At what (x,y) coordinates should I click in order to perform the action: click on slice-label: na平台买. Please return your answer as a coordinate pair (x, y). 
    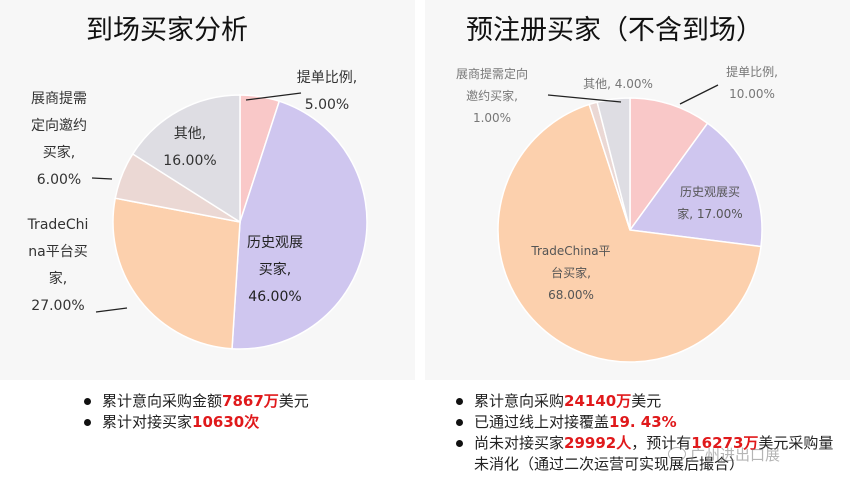
    Looking at the image, I should click on (57, 252).